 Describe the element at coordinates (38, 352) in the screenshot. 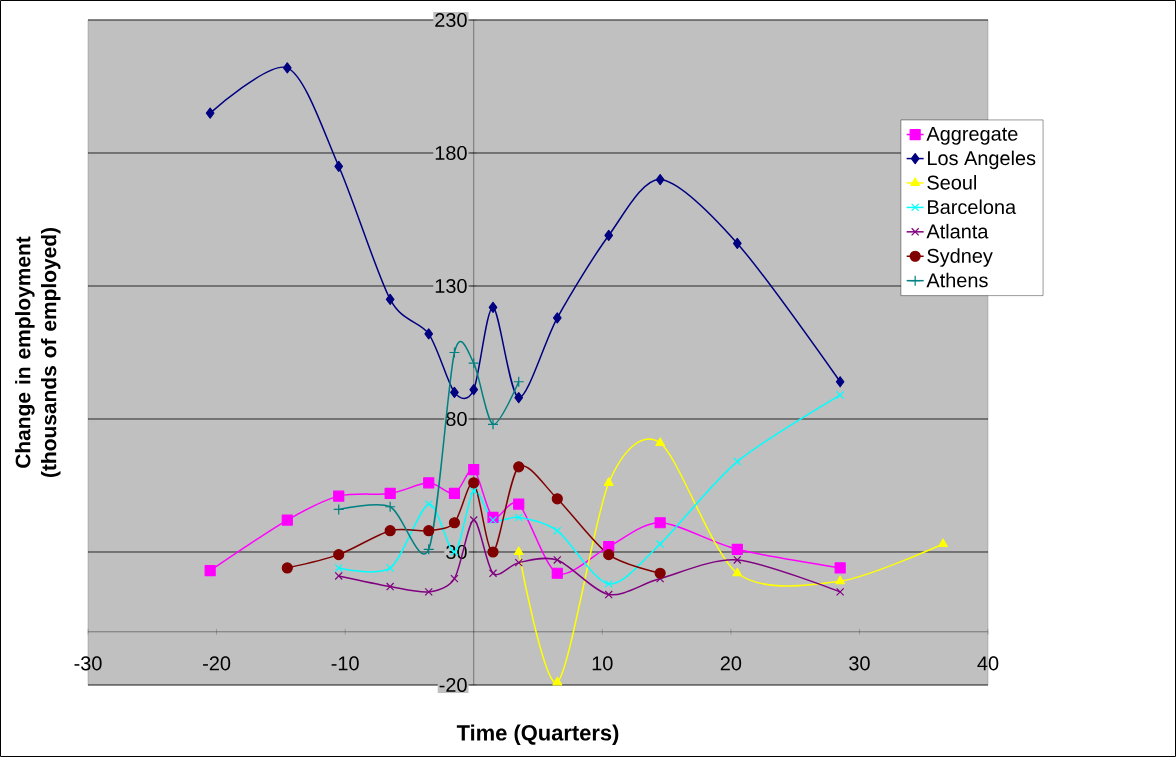

I see `y-axis-title: Change in employment (thousands of employed)` at that location.